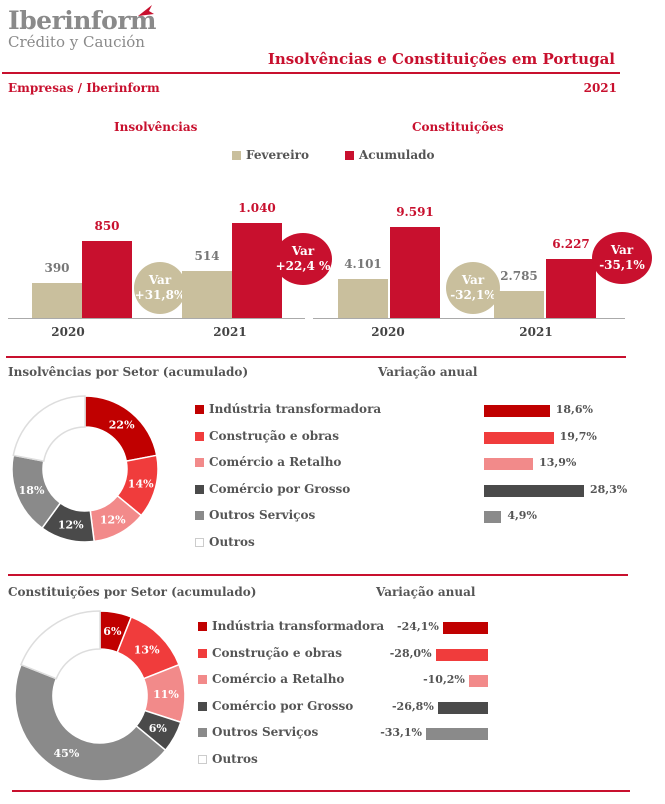 Image resolution: width=665 pixels, height=804 pixels. Describe the element at coordinates (298, 626) in the screenshot. I see `constituicoes-setor-legend-label: Indústria transformadora` at that location.